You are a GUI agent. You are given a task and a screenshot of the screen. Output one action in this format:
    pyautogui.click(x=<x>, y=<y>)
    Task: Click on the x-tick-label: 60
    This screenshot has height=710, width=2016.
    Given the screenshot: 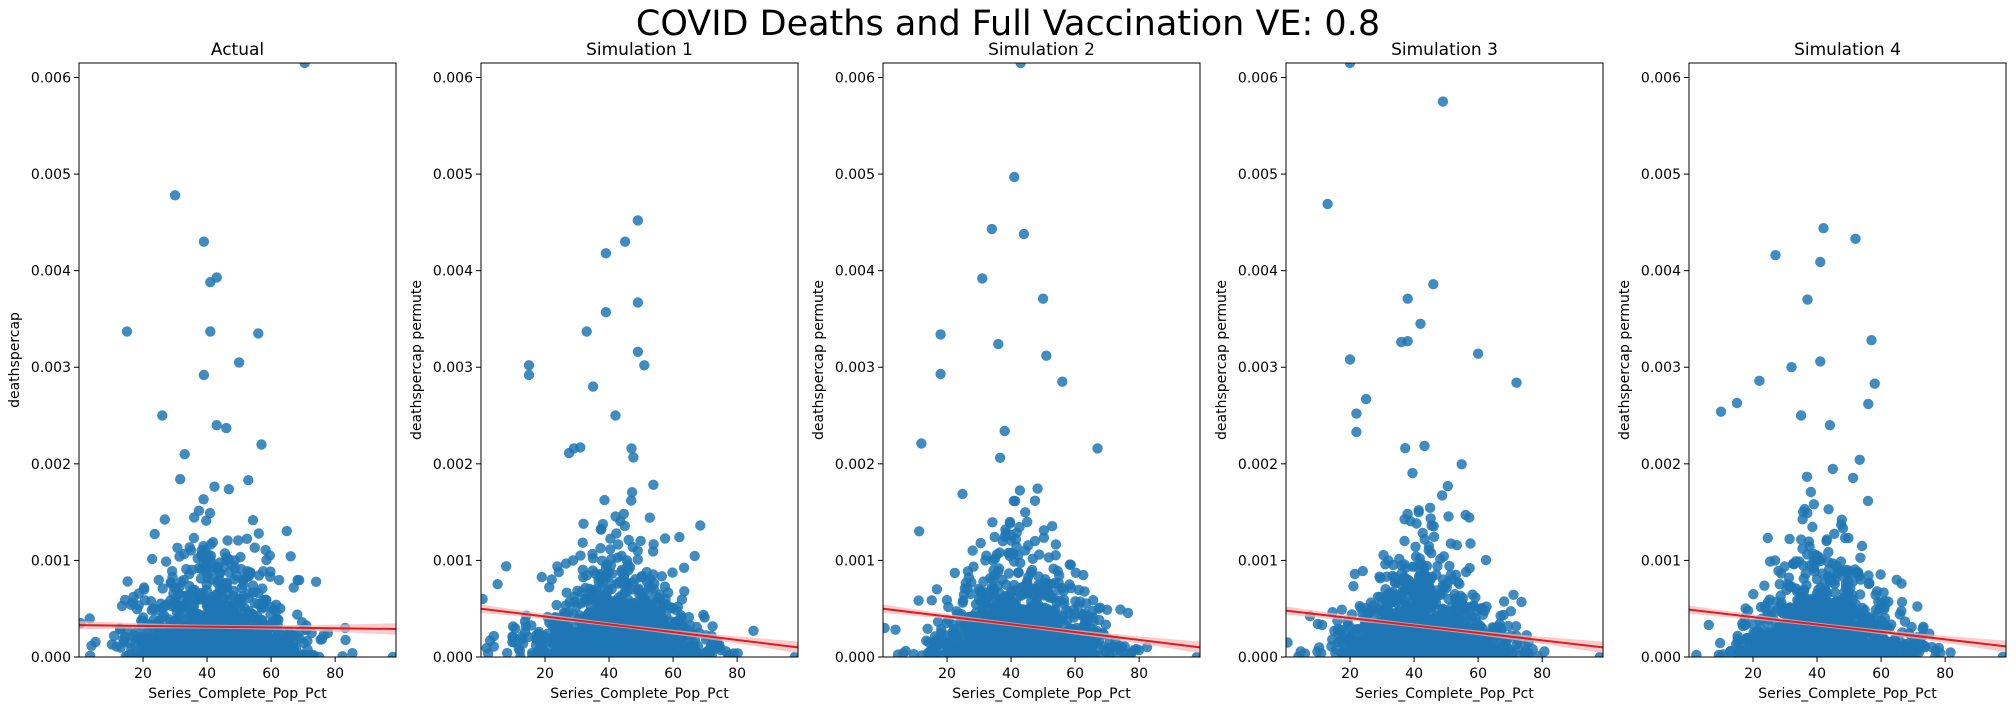 What is the action you would take?
    pyautogui.click(x=271, y=674)
    